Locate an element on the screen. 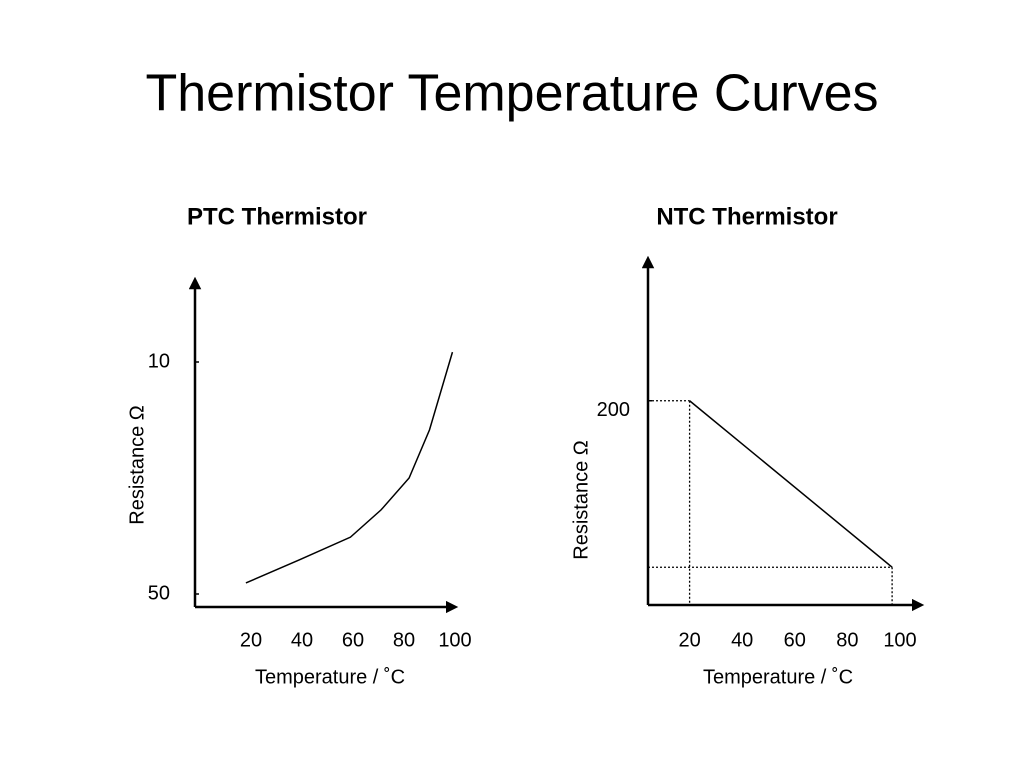 This screenshot has width=1024, height=768. y-tick-label: 200 is located at coordinates (613, 410).